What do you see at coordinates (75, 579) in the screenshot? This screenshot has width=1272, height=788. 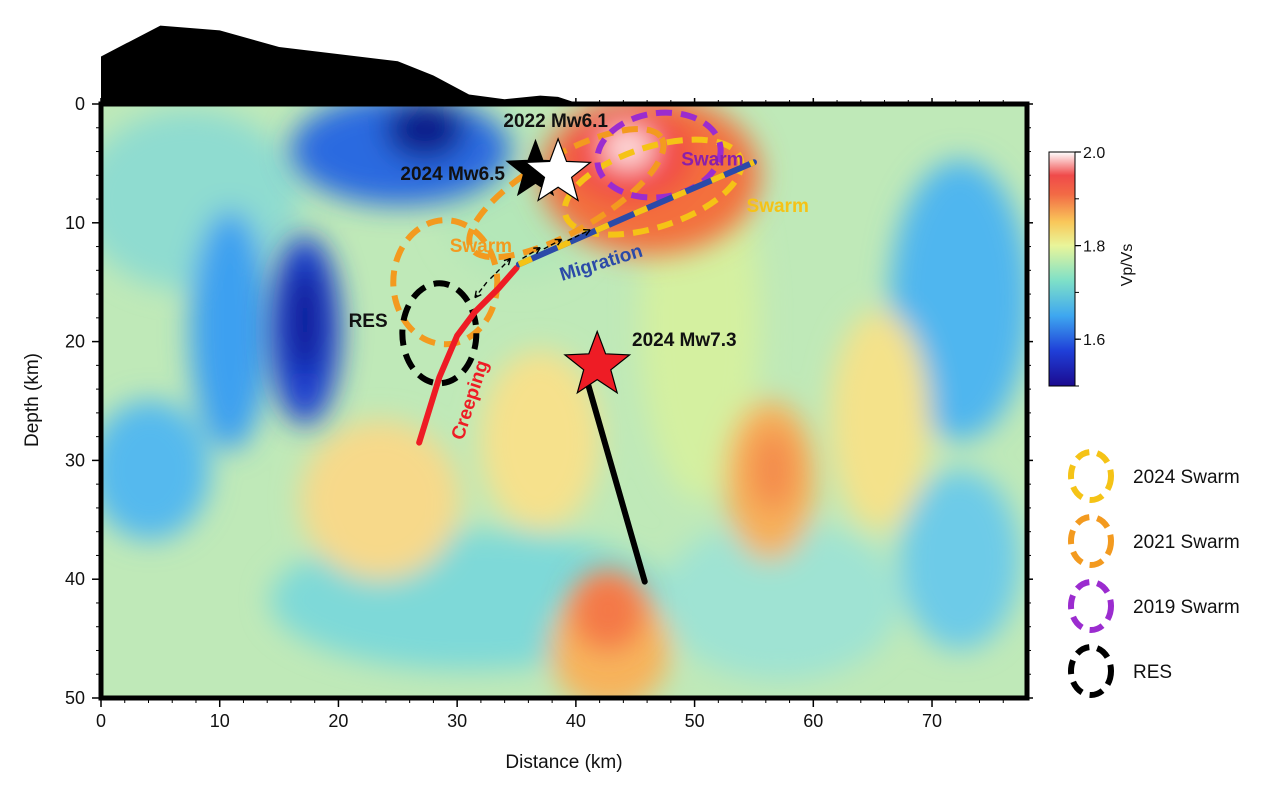 I see `y-tick-label: 40` at bounding box center [75, 579].